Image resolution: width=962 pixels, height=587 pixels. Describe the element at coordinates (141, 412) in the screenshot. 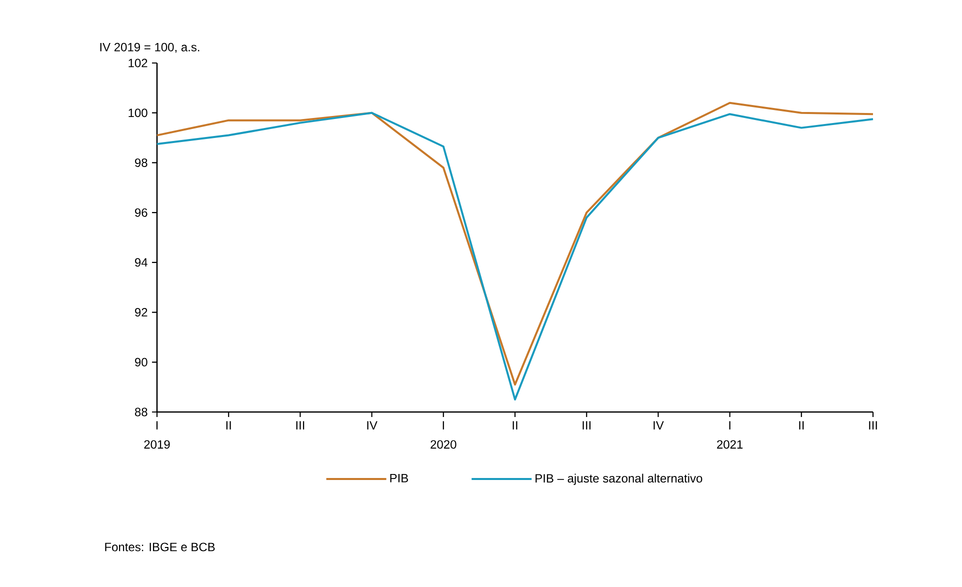

I see `y-tick-label: 88` at that location.